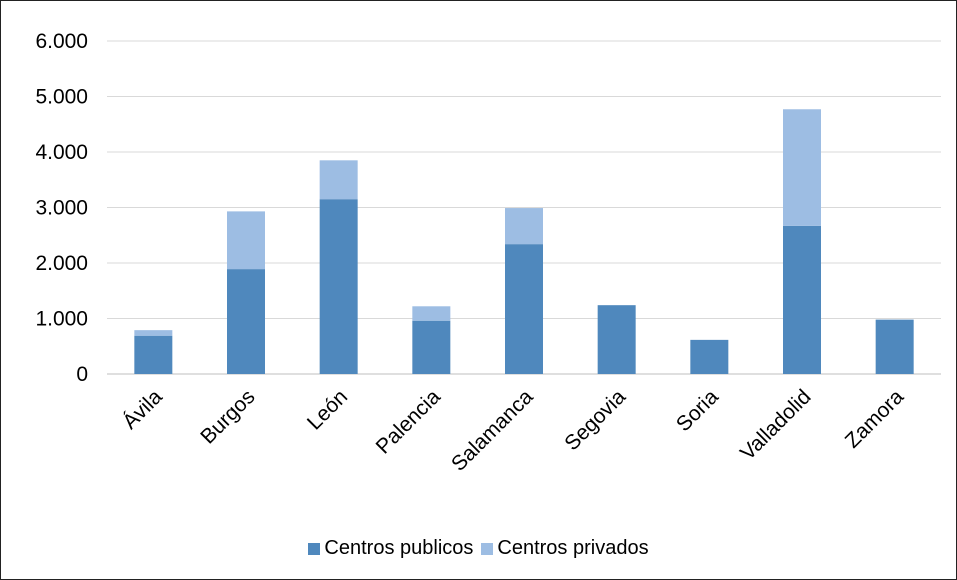 The image size is (957, 580). I want to click on x-category-label: León, so click(327, 409).